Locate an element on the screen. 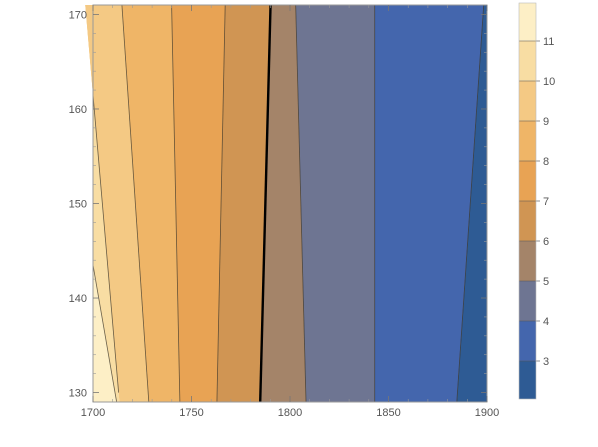 This screenshot has width=598, height=447. colorbar-tick-label: 3 is located at coordinates (546, 362).